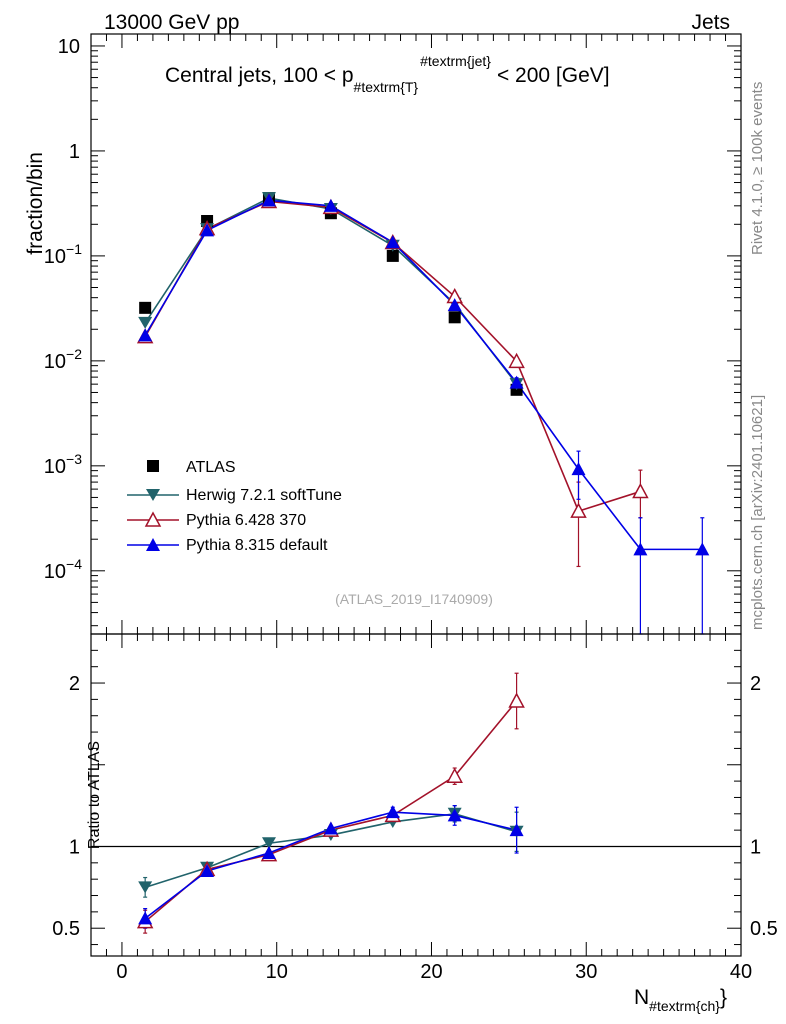 The height and width of the screenshot is (1024, 786). I want to click on legend-entry-pythia8: Pythia 8.315 default, so click(227, 545).